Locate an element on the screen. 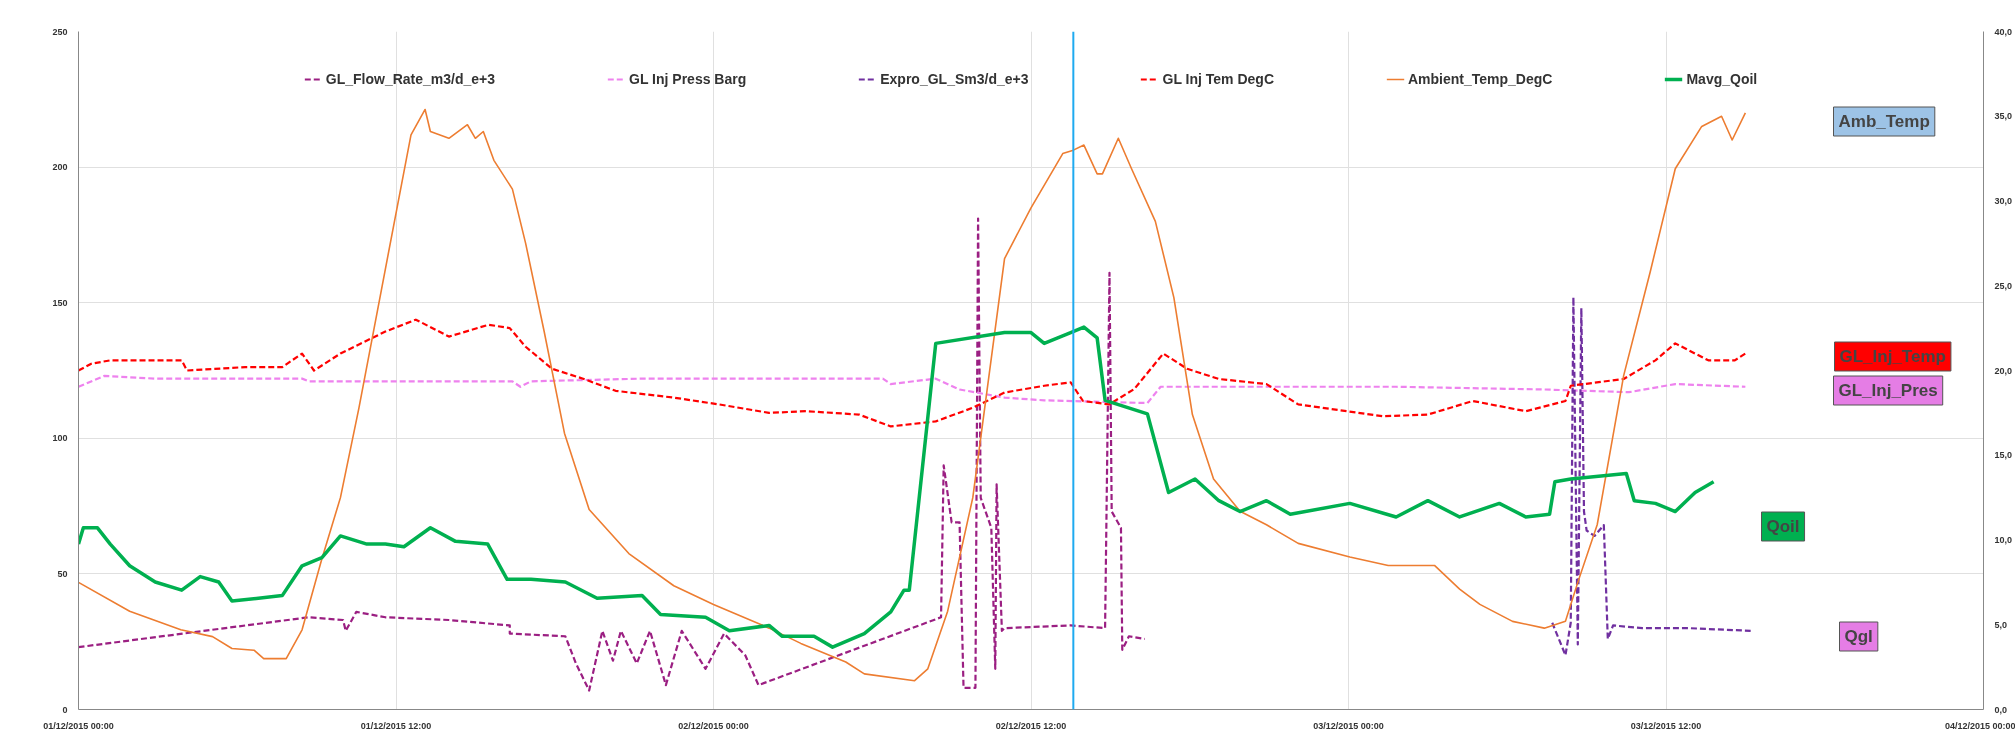 This screenshot has height=733, width=2015. legend-label: Expro_GL_Sm3/d_e+3 is located at coordinates (954, 79).